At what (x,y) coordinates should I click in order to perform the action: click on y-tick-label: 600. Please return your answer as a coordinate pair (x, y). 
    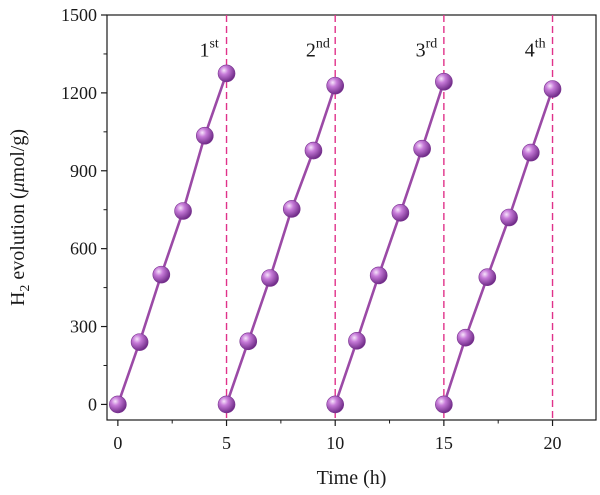
    Looking at the image, I should click on (83, 249).